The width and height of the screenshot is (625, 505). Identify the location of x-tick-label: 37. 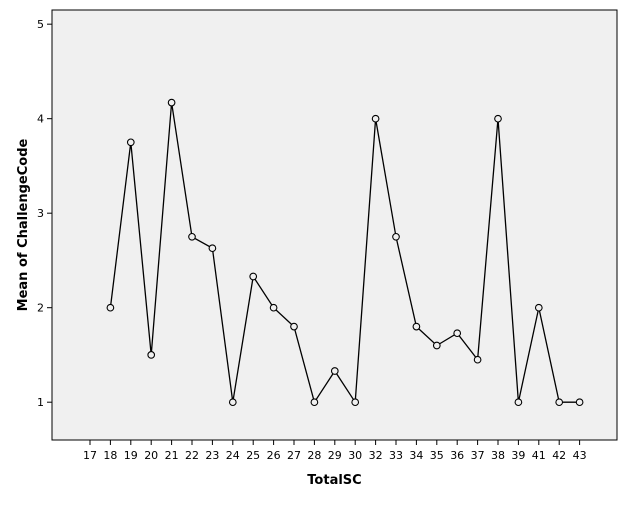
(478, 455).